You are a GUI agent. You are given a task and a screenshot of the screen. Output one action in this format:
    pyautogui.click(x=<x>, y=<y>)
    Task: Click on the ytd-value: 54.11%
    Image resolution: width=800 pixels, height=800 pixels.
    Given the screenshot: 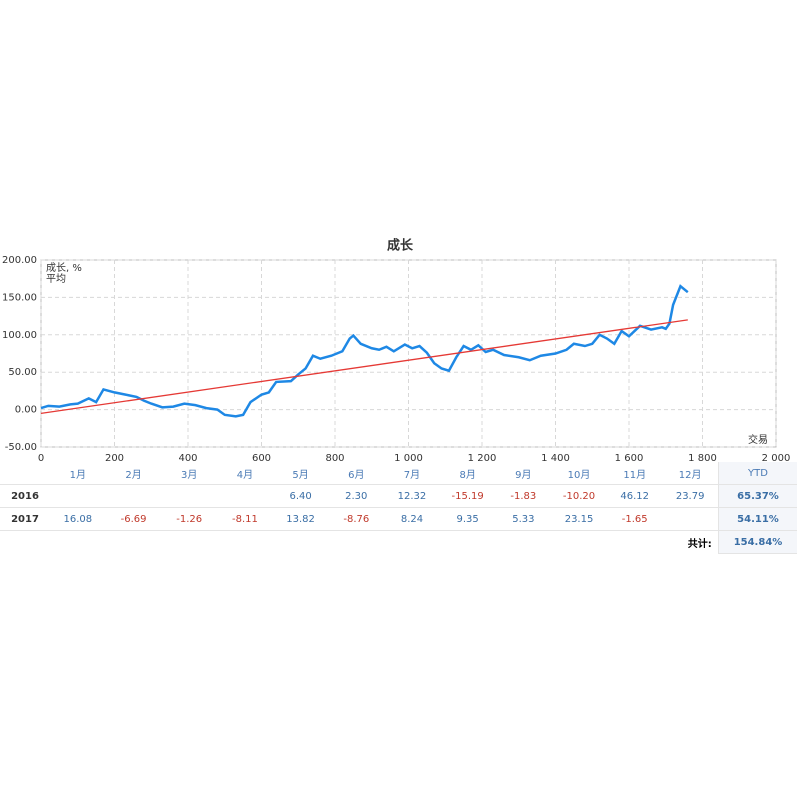 What is the action you would take?
    pyautogui.click(x=757, y=519)
    